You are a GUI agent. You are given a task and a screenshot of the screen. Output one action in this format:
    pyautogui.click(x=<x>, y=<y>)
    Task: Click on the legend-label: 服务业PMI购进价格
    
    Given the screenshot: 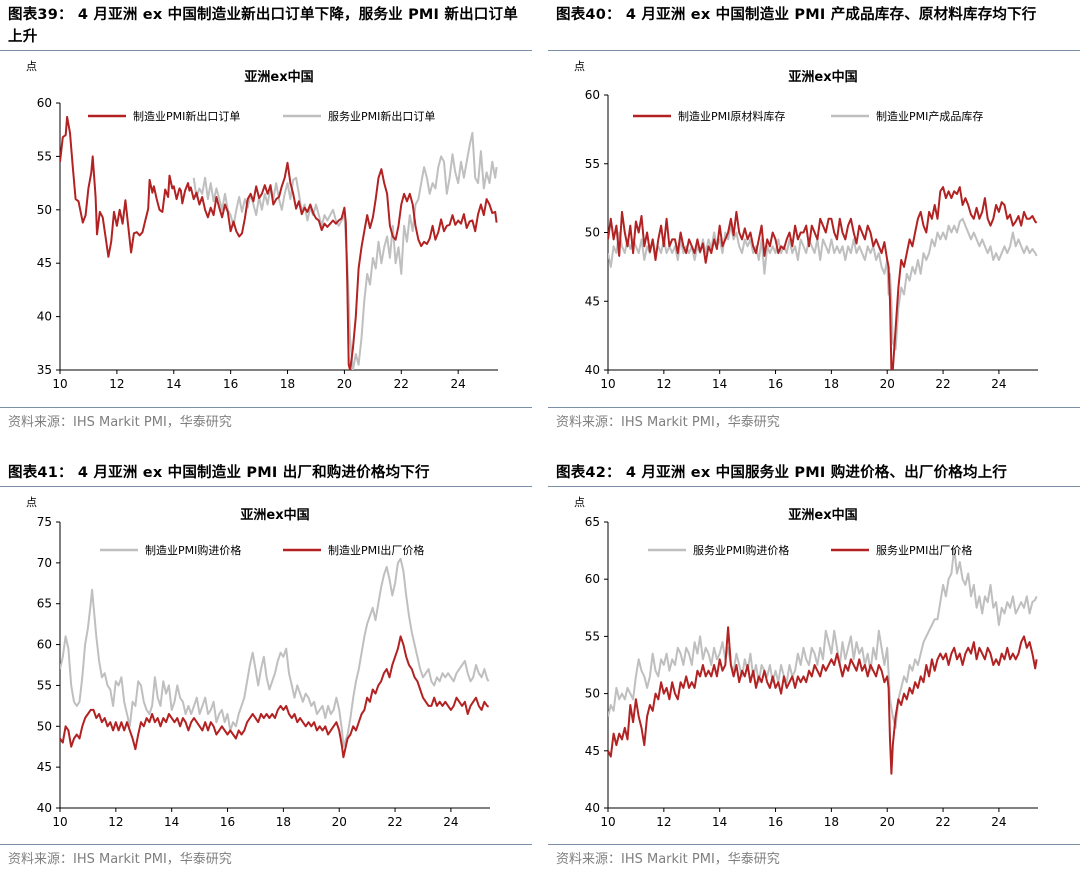 What is the action you would take?
    pyautogui.click(x=741, y=550)
    